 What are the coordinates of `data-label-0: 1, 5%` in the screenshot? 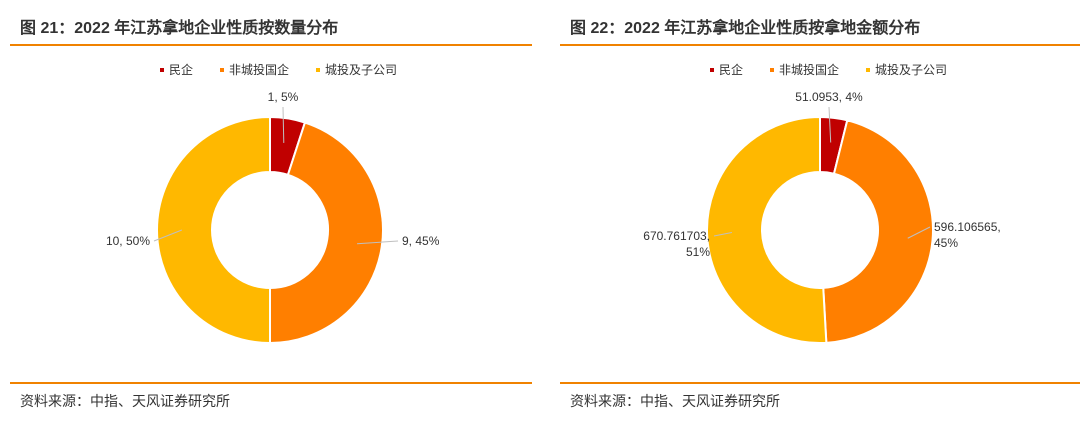 It's located at (283, 97).